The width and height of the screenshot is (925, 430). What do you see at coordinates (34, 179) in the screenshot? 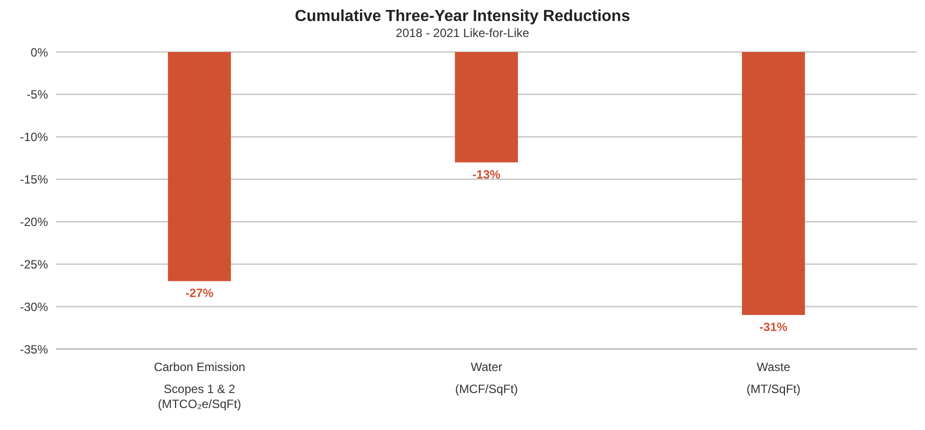
I see `y-tick-label: -15%` at bounding box center [34, 179].